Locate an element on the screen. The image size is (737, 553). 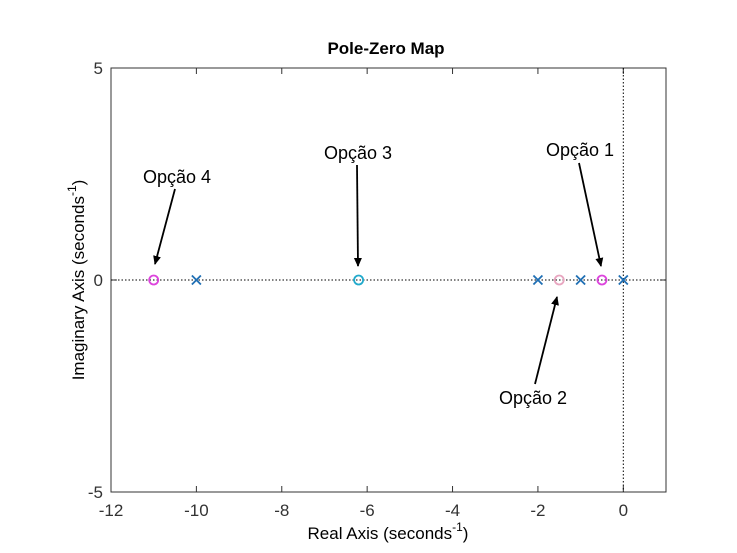
x-tick-label: -6 is located at coordinates (367, 510).